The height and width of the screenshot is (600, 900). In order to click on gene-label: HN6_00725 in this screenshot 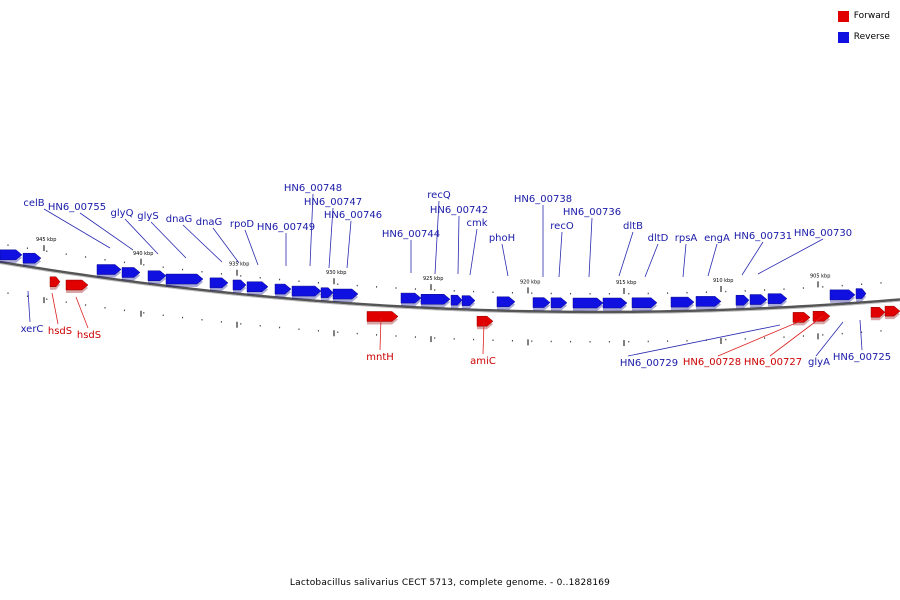, I will do `click(862, 357)`.